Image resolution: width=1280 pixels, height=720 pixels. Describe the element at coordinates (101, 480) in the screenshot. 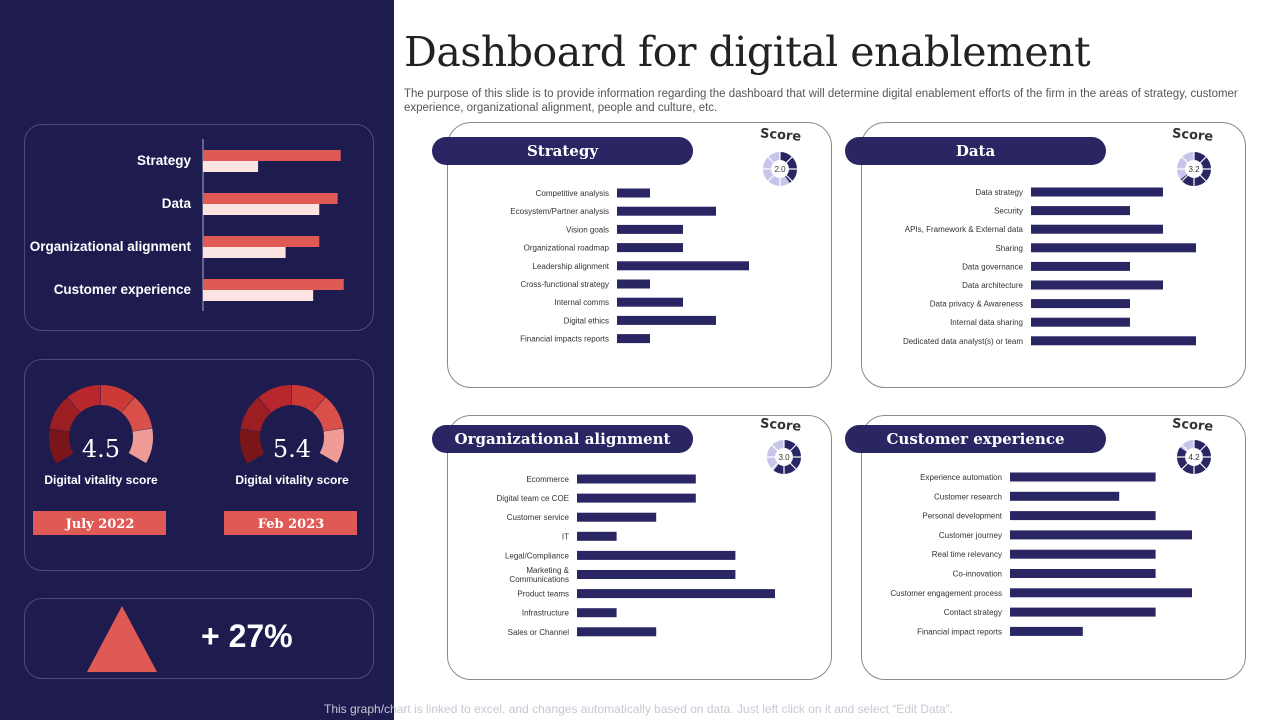

I see `vitality-label: Digital vitality score` at that location.